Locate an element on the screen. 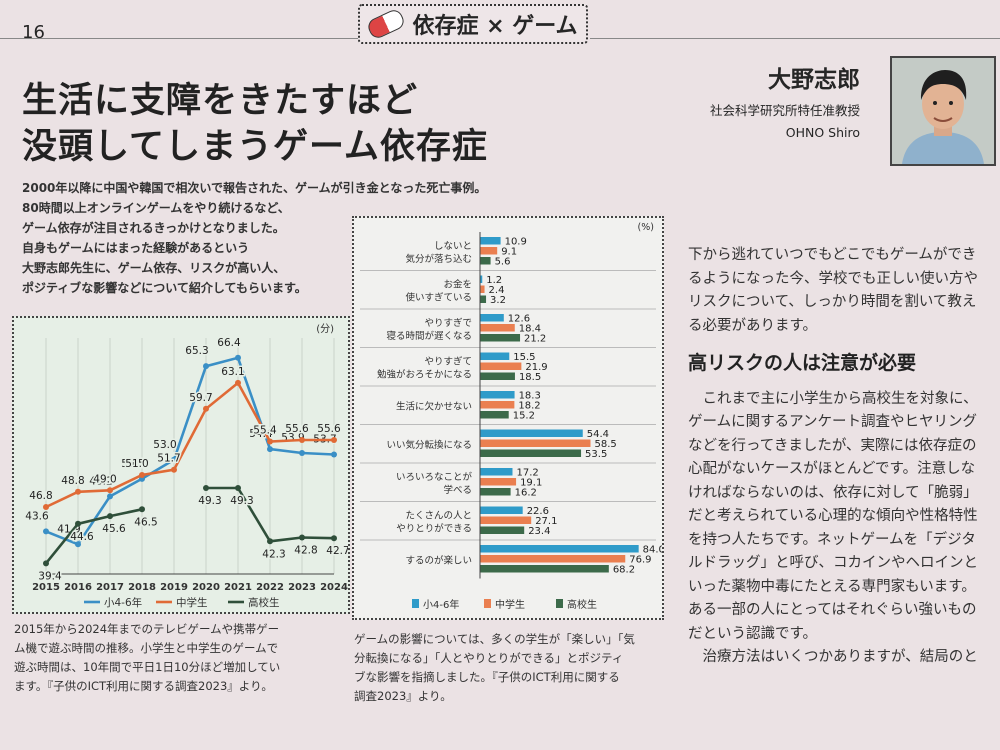 The width and height of the screenshot is (1000, 750). bar-value-label: 58.5 is located at coordinates (606, 444).